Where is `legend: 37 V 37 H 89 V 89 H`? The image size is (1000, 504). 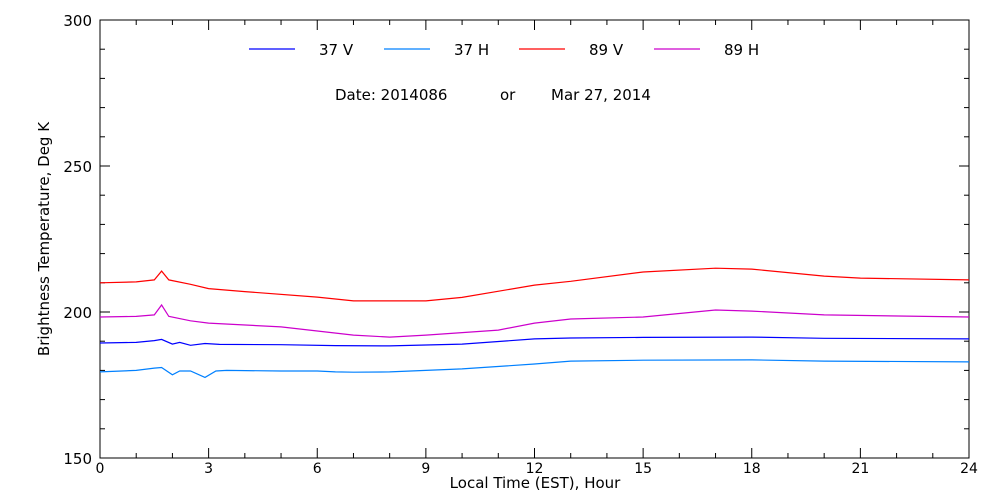 legend: 37 V 37 H 89 V 89 H is located at coordinates (504, 50).